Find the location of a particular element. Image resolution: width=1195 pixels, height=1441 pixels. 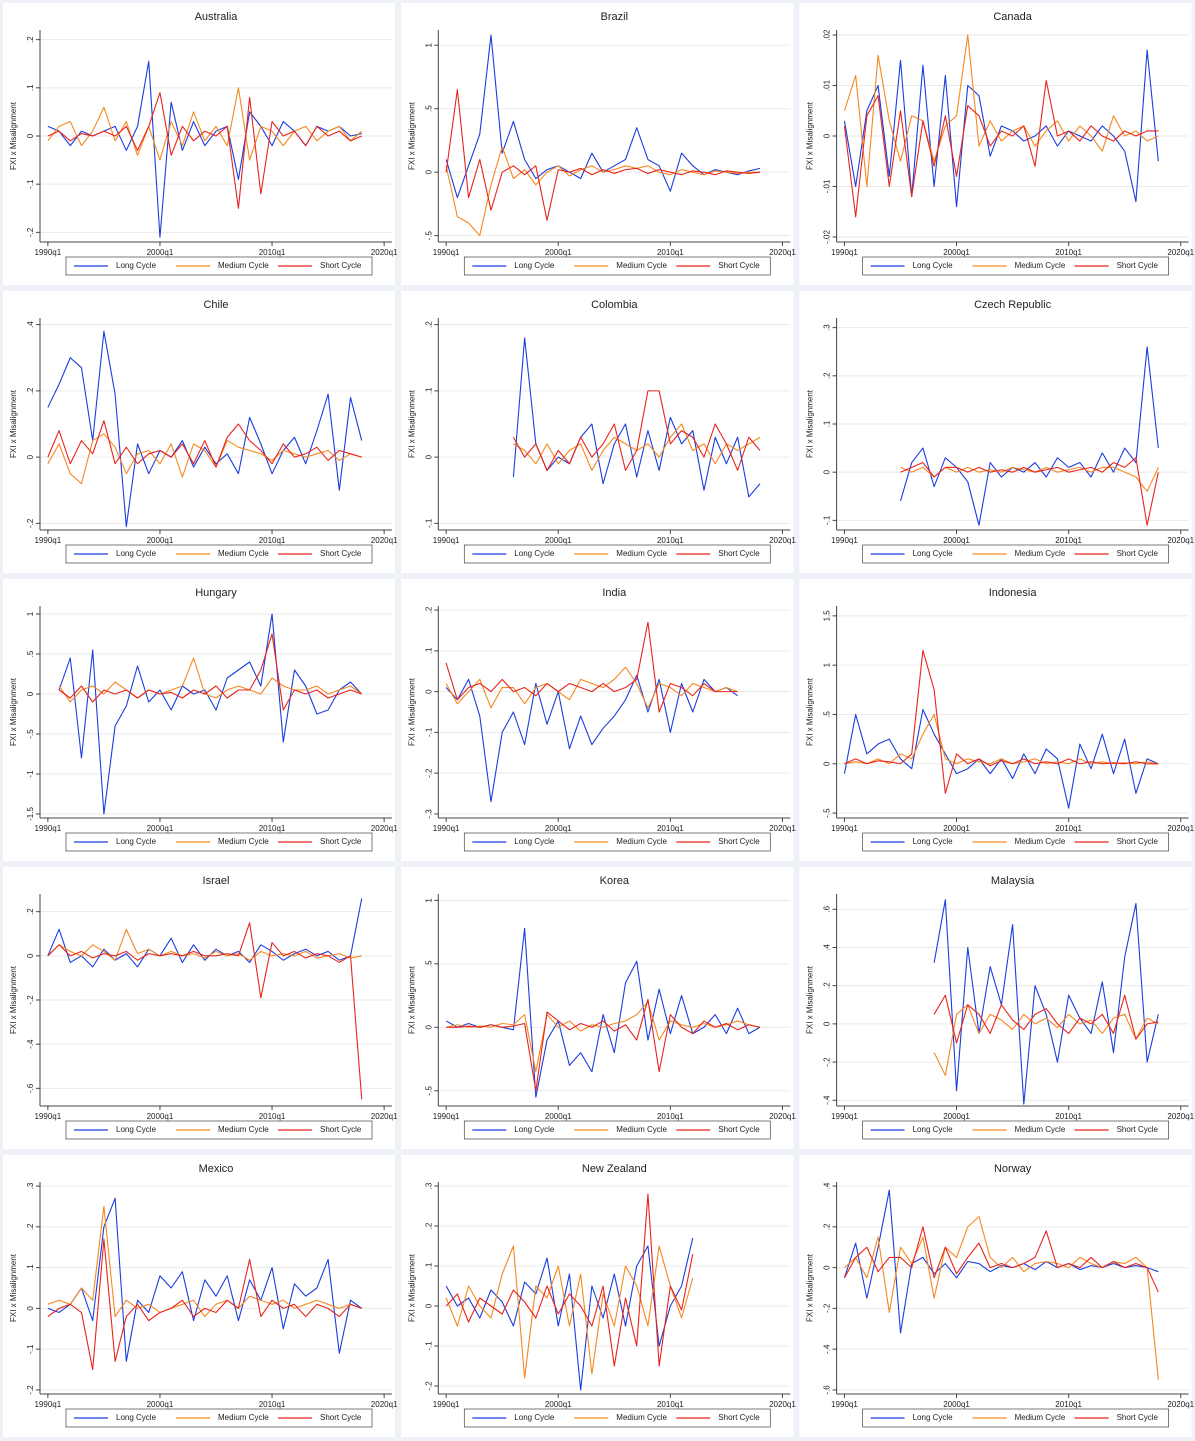

y-tick-label: -.4 is located at coordinates (827, 1100).